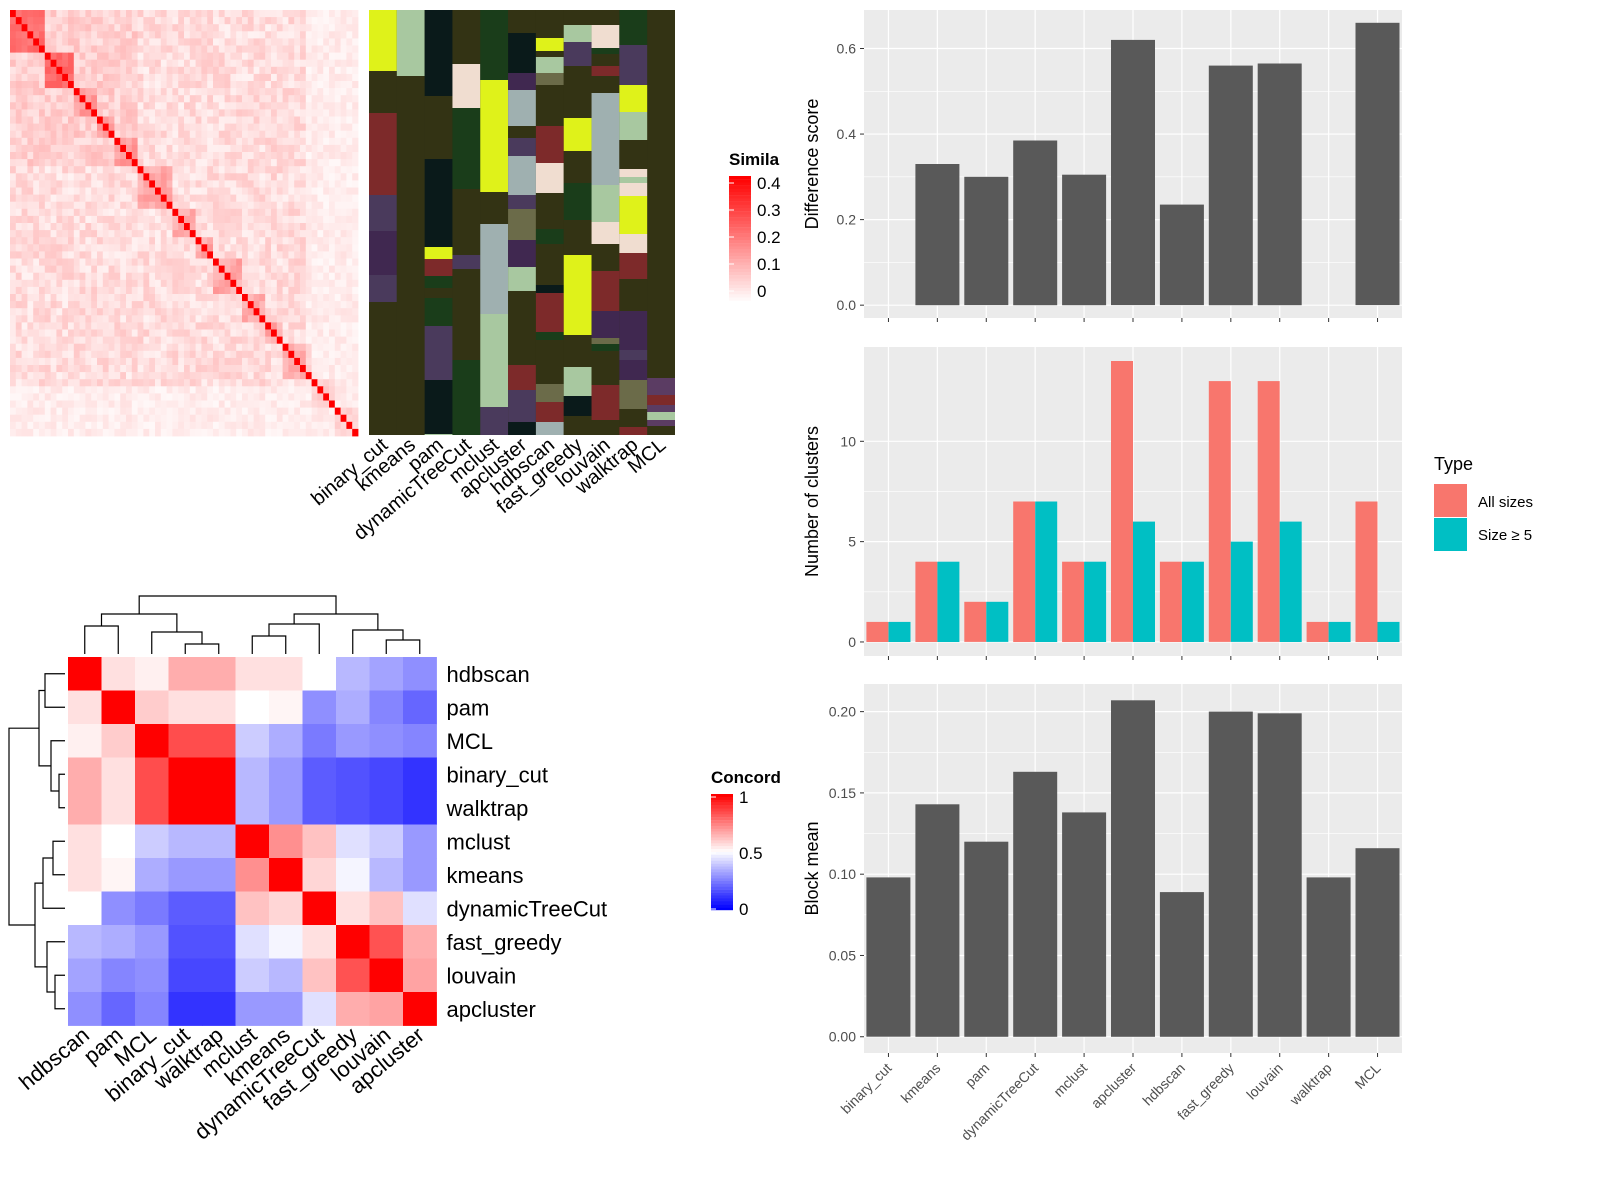 This screenshot has width=1600, height=1200. I want to click on concordance-legend-tick-label: 1, so click(743, 797).